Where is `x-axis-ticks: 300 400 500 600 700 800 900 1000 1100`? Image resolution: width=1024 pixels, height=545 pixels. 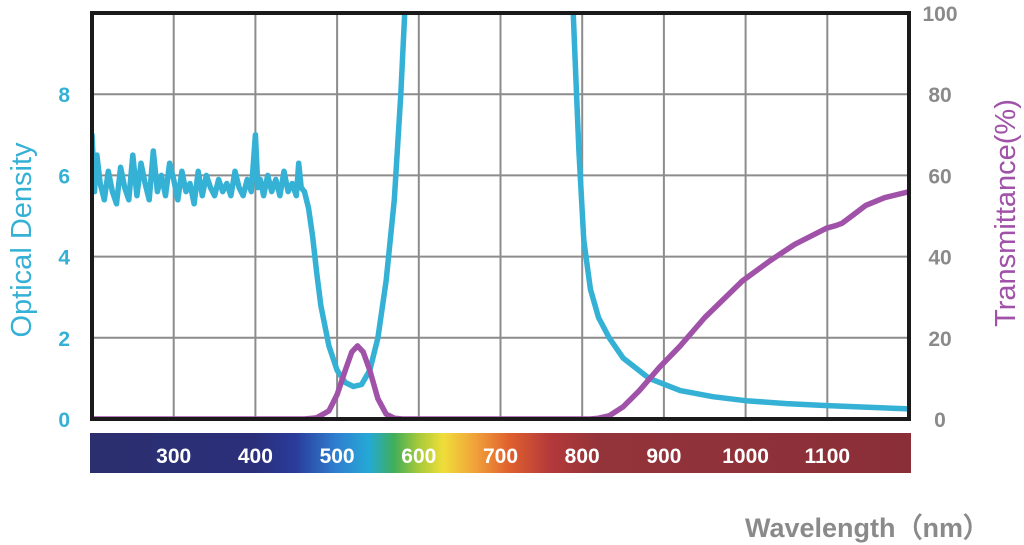 x-axis-ticks: 300 400 500 600 700 800 900 1000 1100 is located at coordinates (503, 456).